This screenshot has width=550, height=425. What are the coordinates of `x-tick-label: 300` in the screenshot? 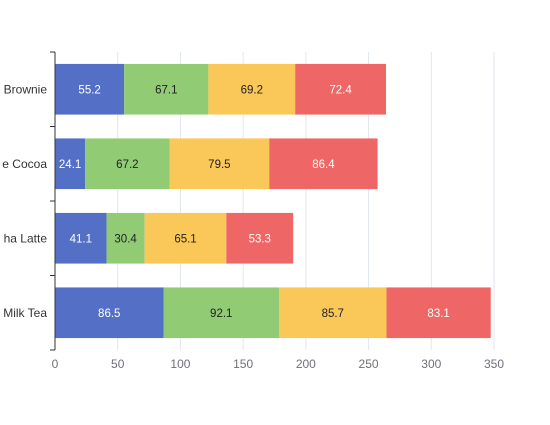 It's located at (431, 364).